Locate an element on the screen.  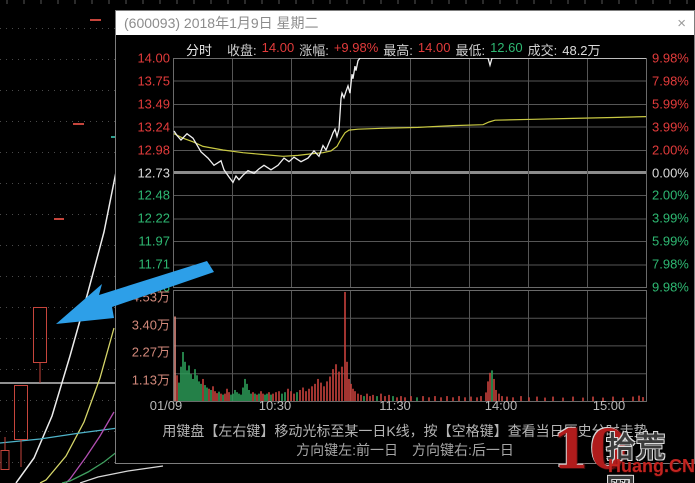
price-axis-label: 12.98 is located at coordinates (153, 150).